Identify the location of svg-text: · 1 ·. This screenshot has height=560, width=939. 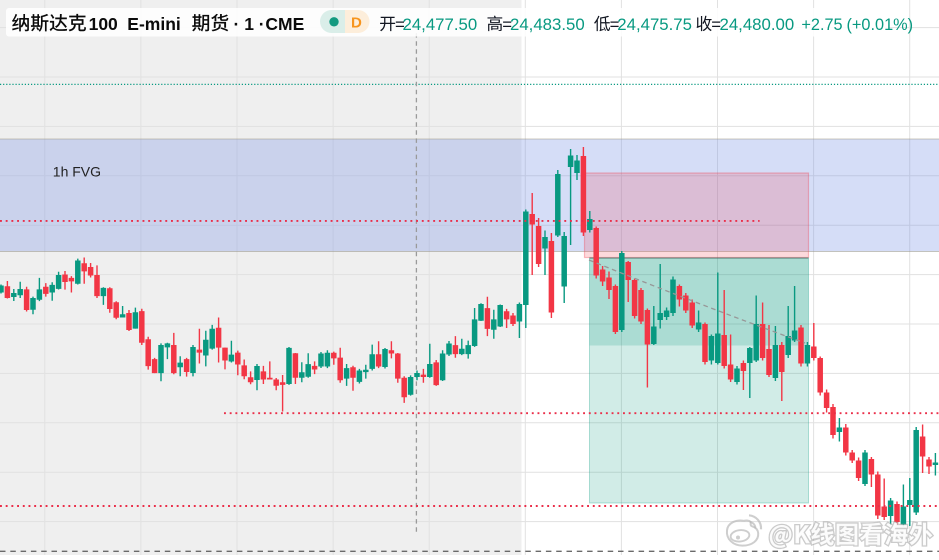
(249, 24).